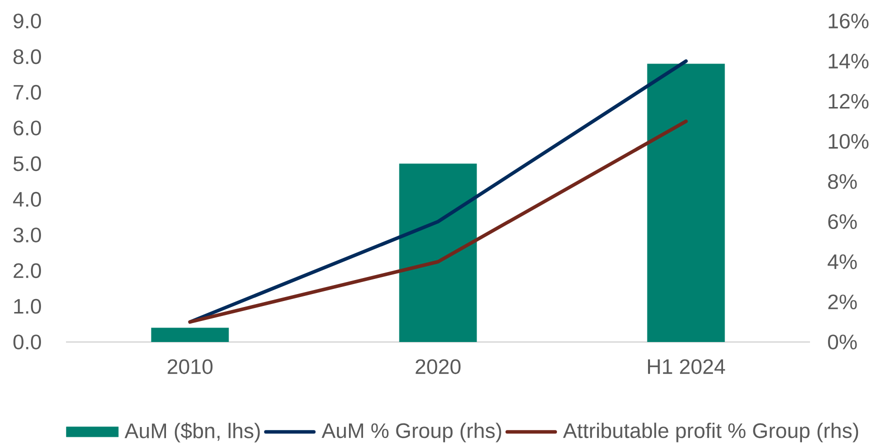 Image resolution: width=872 pixels, height=445 pixels. I want to click on y-tick-label: 2.0, so click(27, 270).